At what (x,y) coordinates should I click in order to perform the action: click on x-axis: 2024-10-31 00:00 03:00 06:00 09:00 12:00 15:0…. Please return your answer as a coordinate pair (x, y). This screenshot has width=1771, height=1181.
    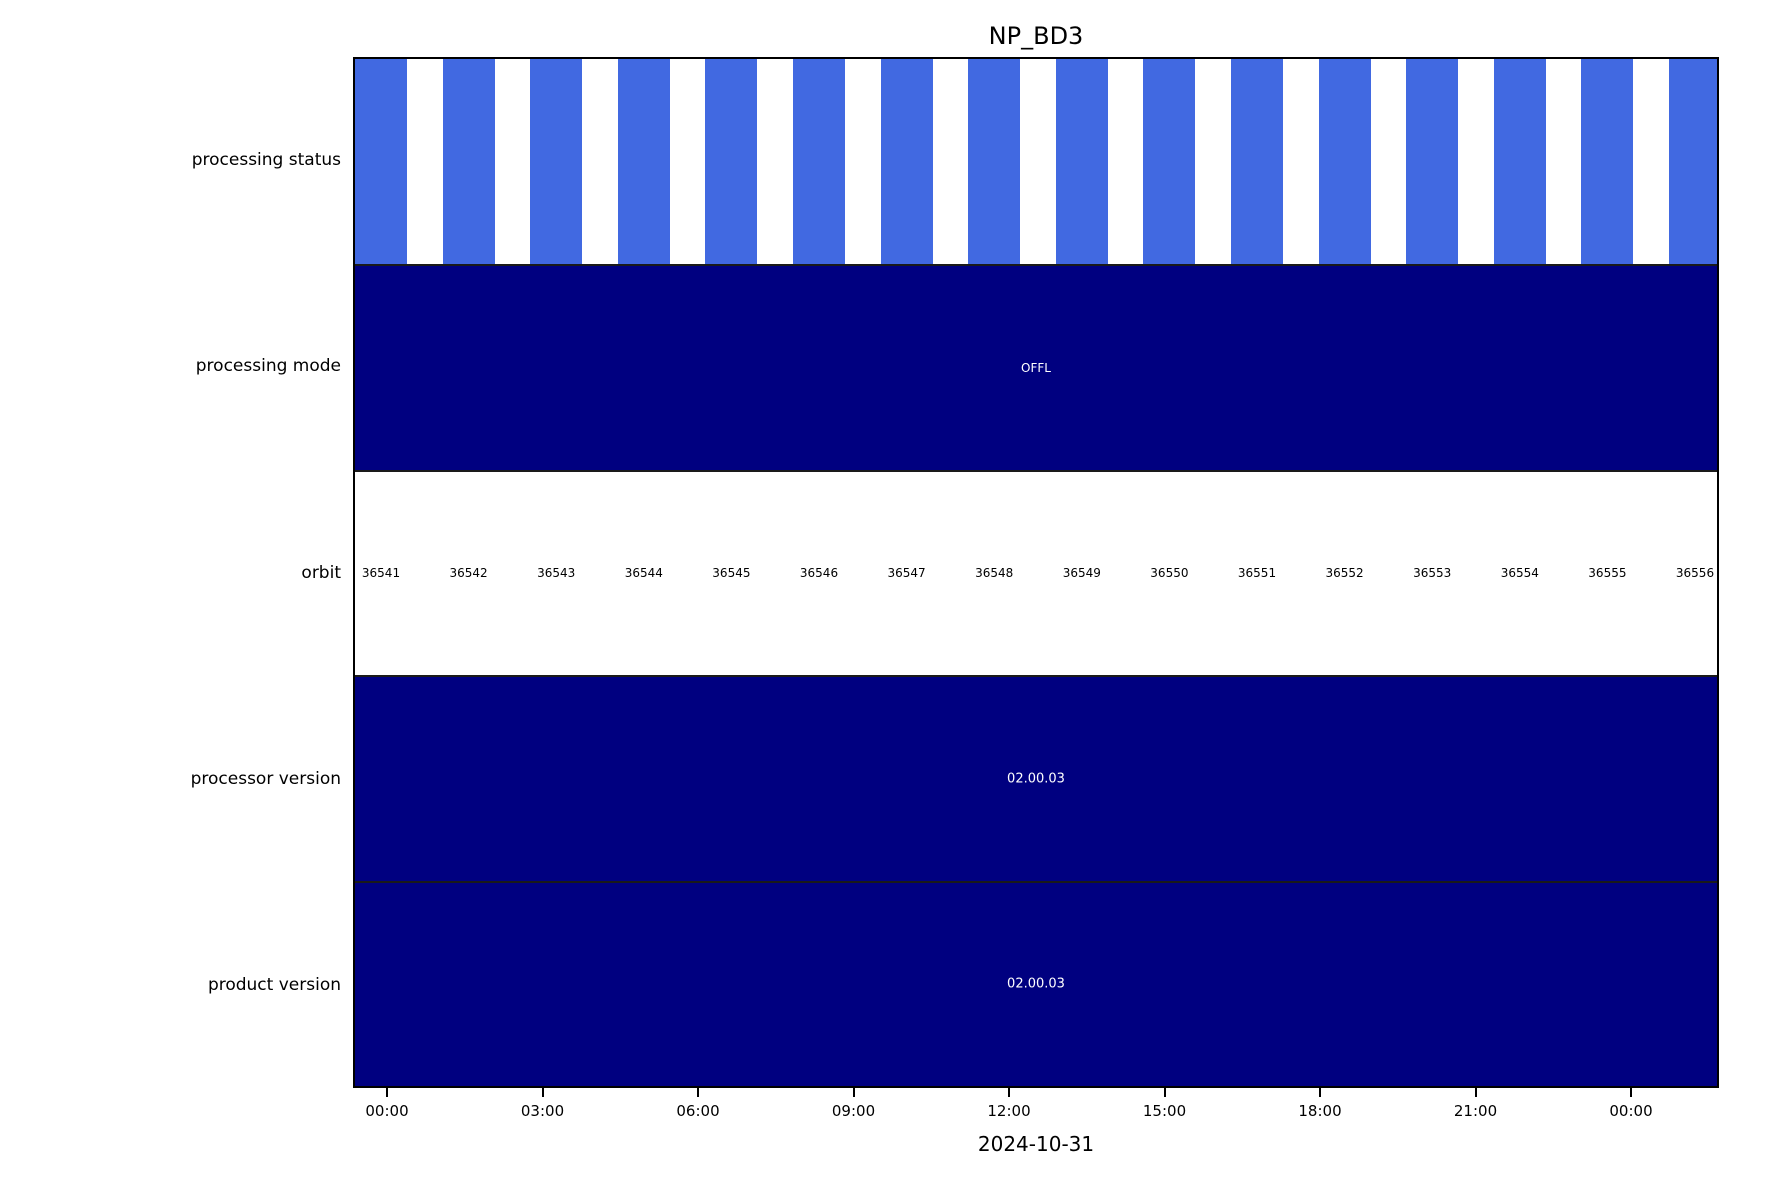
    Looking at the image, I should click on (1036, 1133).